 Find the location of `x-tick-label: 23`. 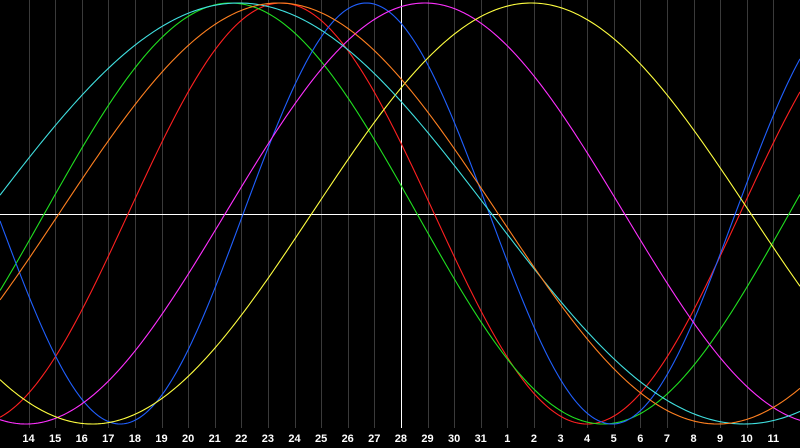

x-tick-label: 23 is located at coordinates (268, 439).